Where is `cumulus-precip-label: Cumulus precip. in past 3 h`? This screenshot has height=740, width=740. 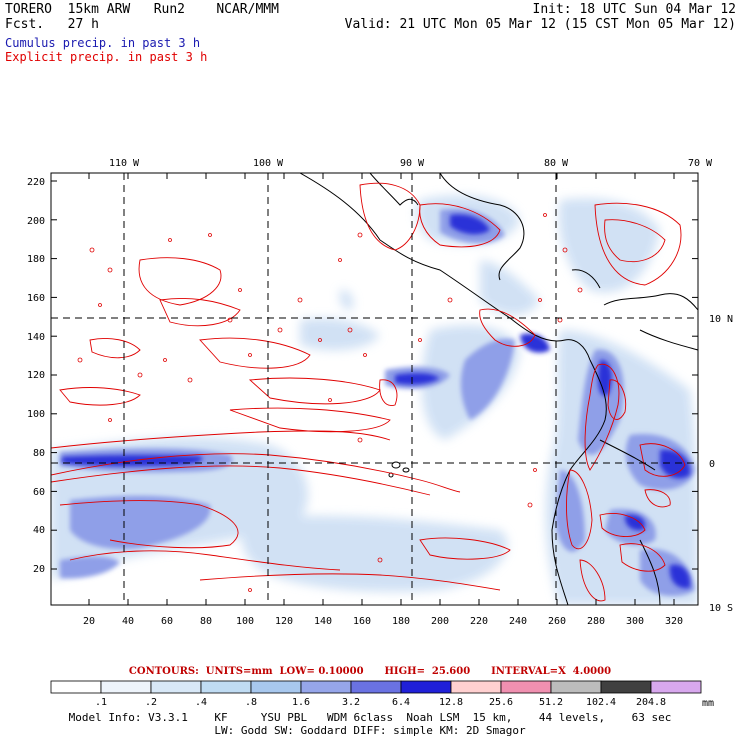
cumulus-precip-label: Cumulus precip. in past 3 h is located at coordinates (103, 43).